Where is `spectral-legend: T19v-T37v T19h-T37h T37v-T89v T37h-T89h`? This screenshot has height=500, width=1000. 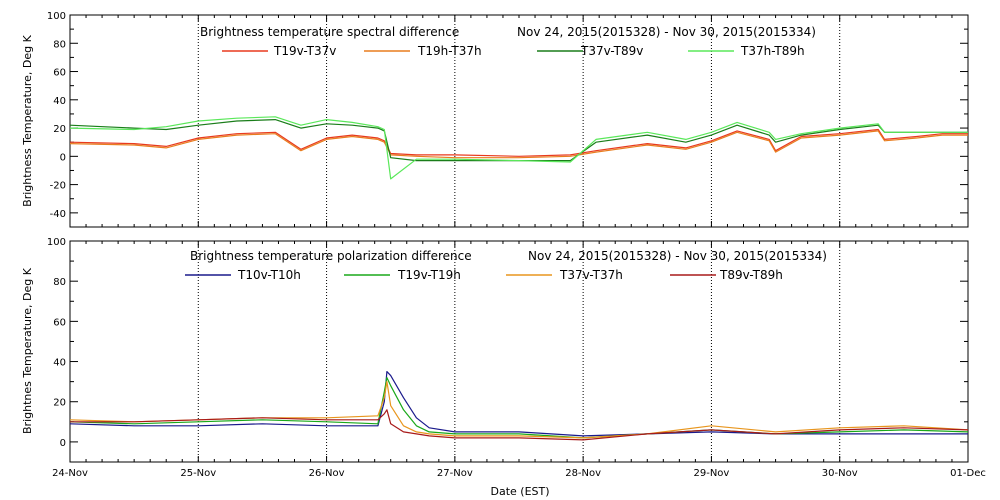 spectral-legend: T19v-T37v T19h-T37h T37v-T89v T37h-T89h is located at coordinates (513, 51).